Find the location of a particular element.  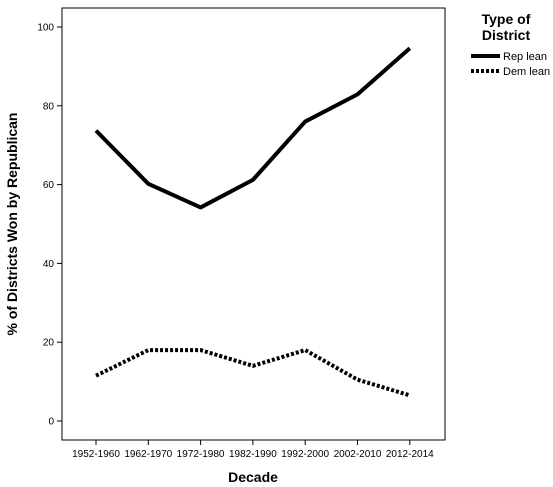

x-tick-label: 1952-1960 is located at coordinates (96, 454).